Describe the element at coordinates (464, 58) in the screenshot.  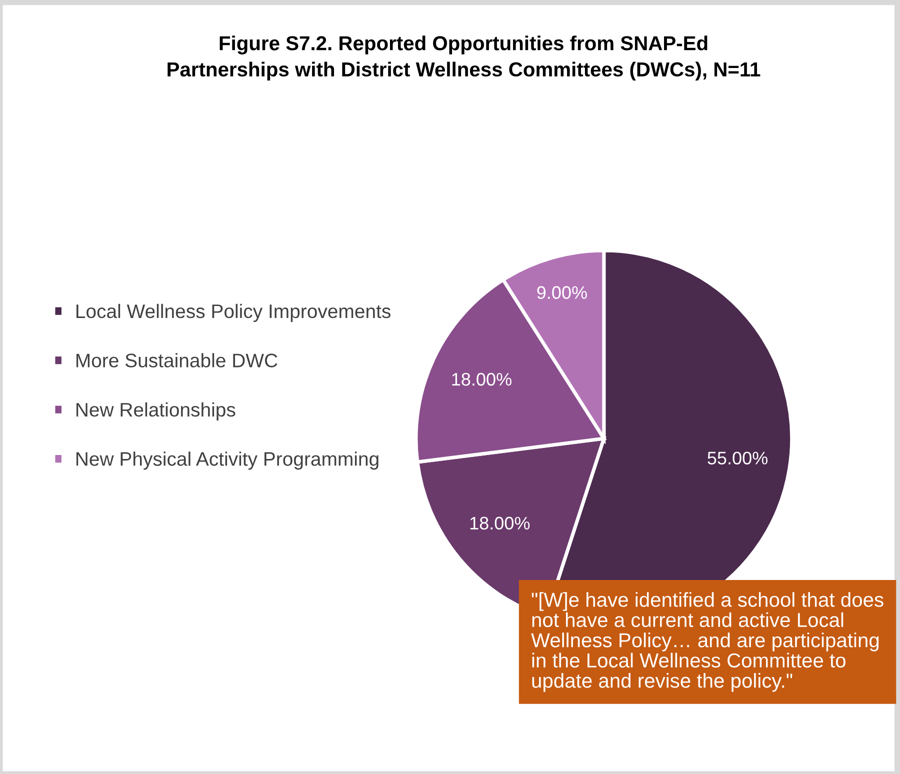
I see `chart-title: Figure S7.2. Reported Opportunities from SNAP-Ed Partnerships with District Wellness Committees (DWCs), N=11` at that location.